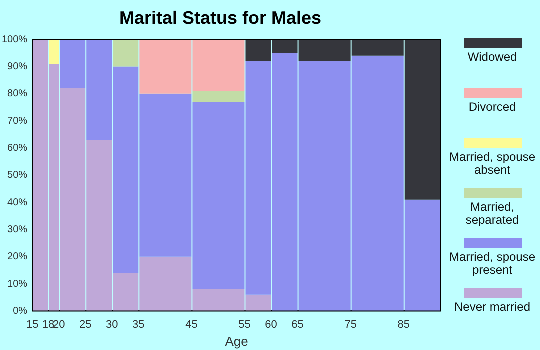 The image size is (540, 350). Describe the element at coordinates (18, 284) in the screenshot. I see `y-tick-label: 10%` at that location.